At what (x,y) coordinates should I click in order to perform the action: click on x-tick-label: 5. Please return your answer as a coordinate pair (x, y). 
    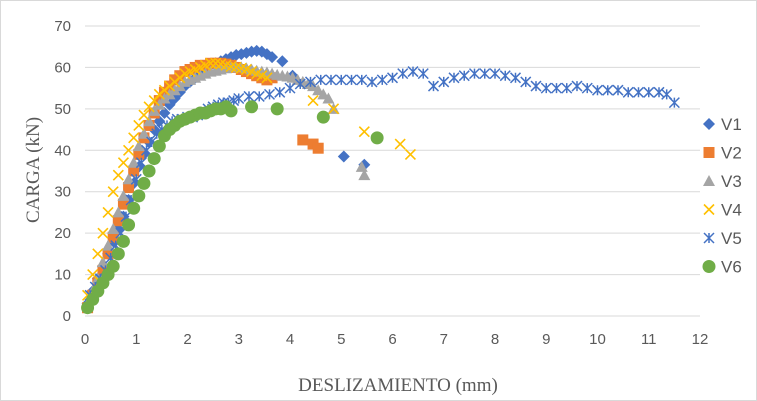
    Looking at the image, I should click on (341, 339).